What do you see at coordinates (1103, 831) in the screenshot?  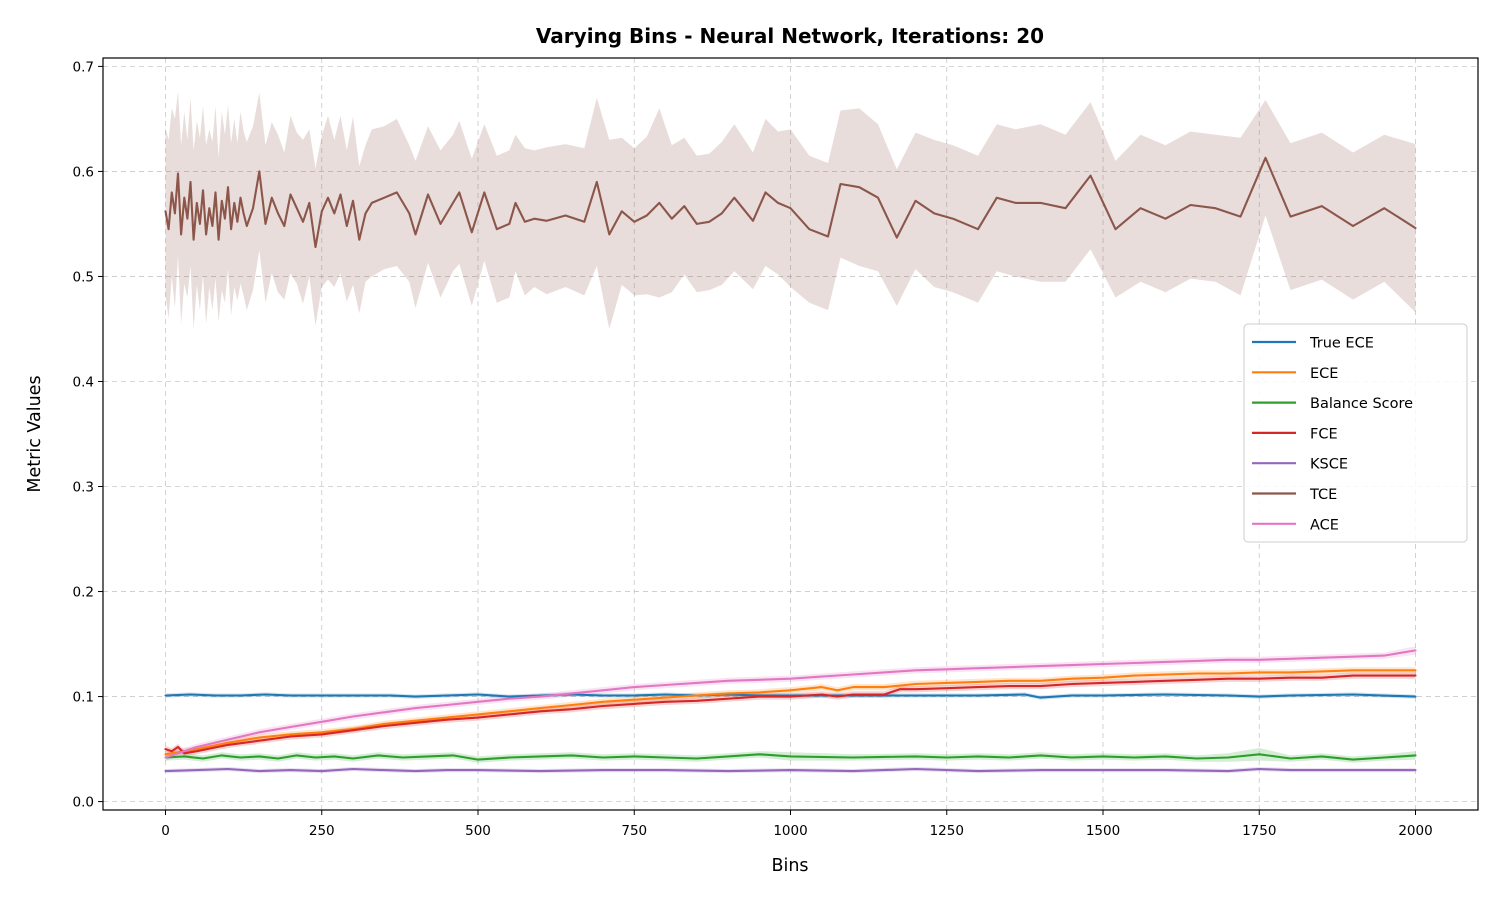 I see `x-tick-label: 1500` at bounding box center [1103, 831].